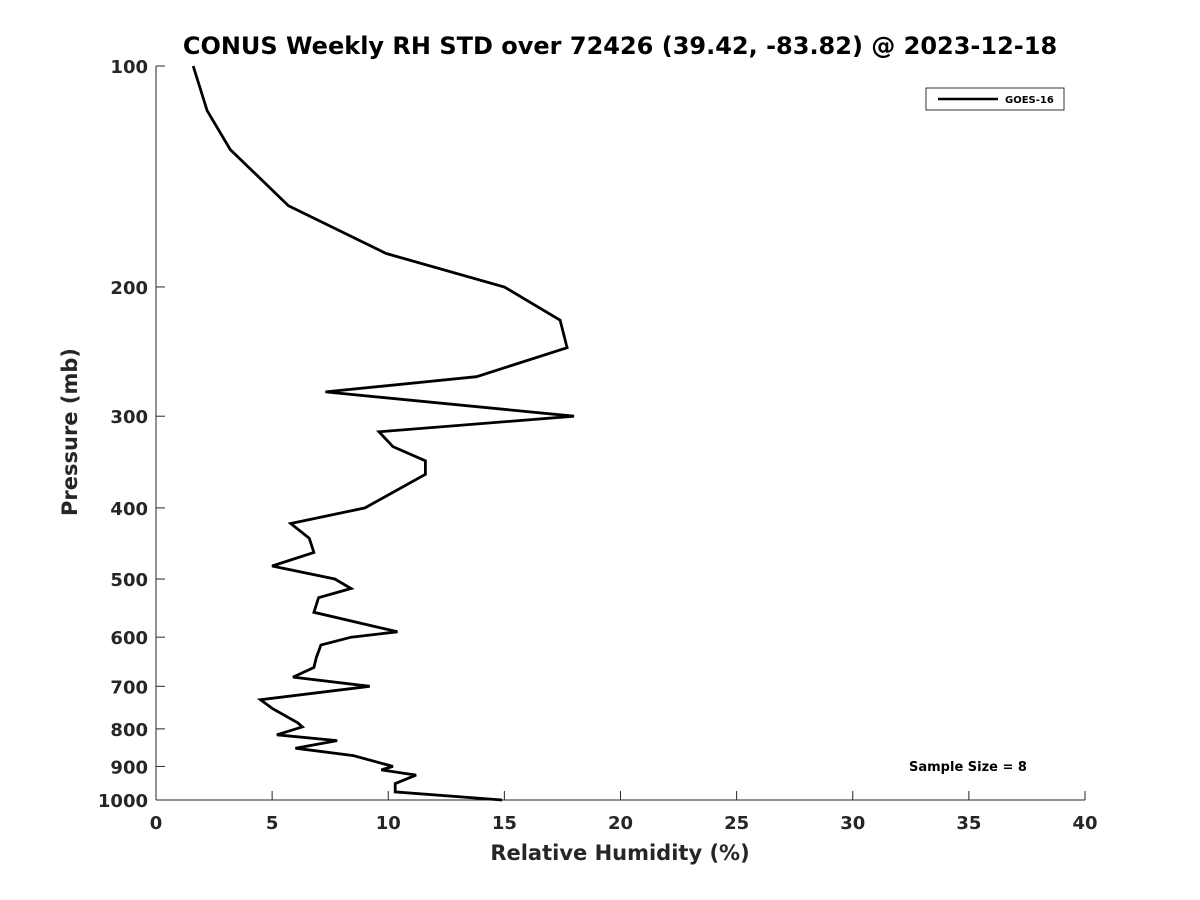 Image resolution: width=1200 pixels, height=900 pixels. Describe the element at coordinates (129, 417) in the screenshot. I see `y-tick-label: 300` at that location.